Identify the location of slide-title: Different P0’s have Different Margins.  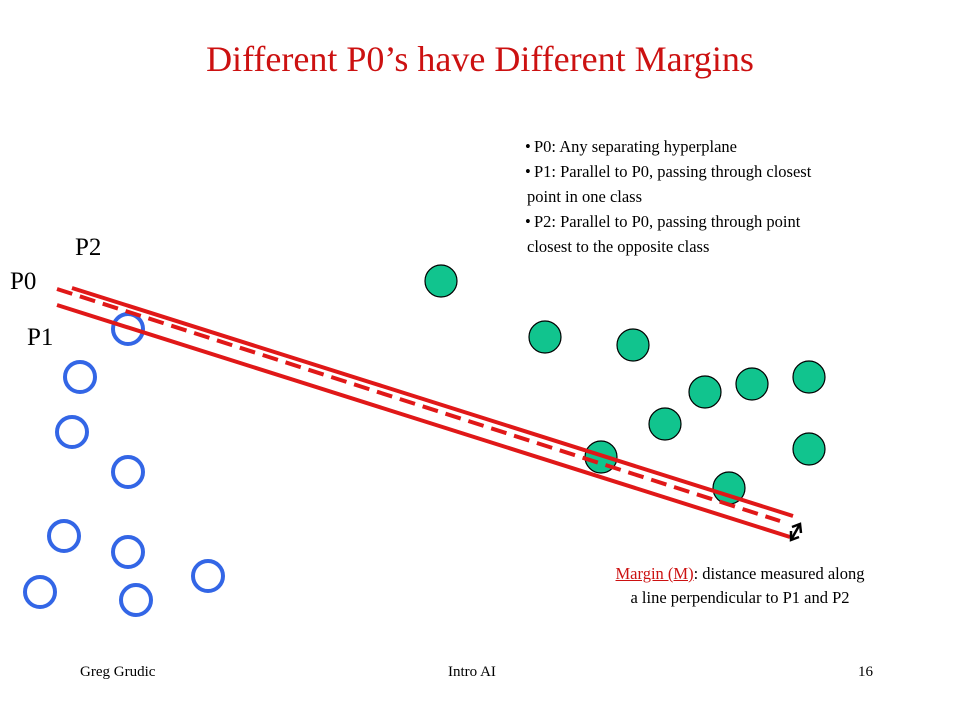
(480, 59).